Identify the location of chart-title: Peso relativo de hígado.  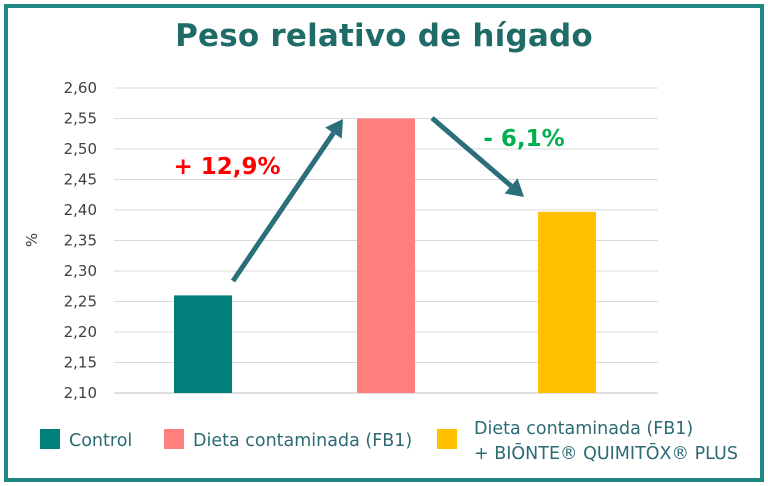
(384, 36).